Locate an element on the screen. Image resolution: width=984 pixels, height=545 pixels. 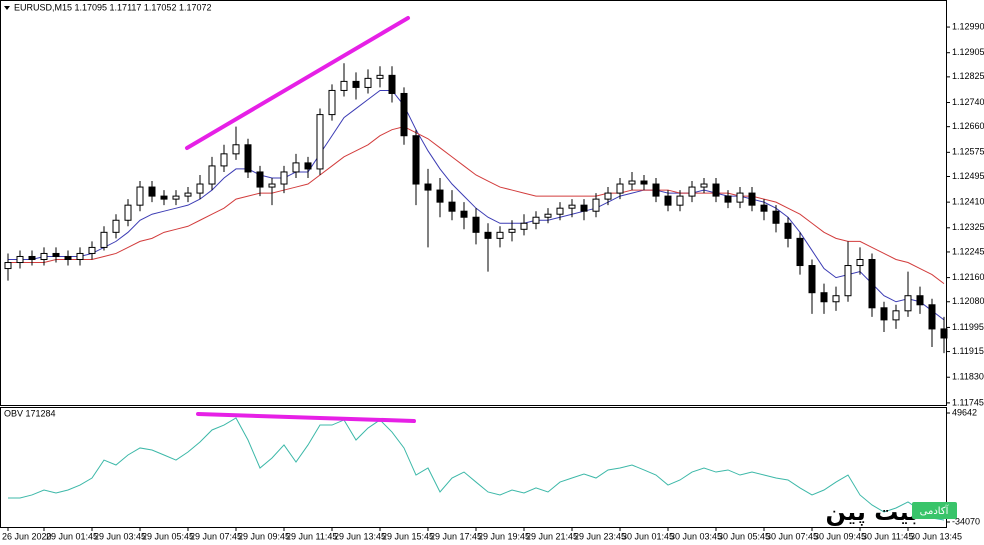
watermark-tag: آکادمی is located at coordinates (935, 510).